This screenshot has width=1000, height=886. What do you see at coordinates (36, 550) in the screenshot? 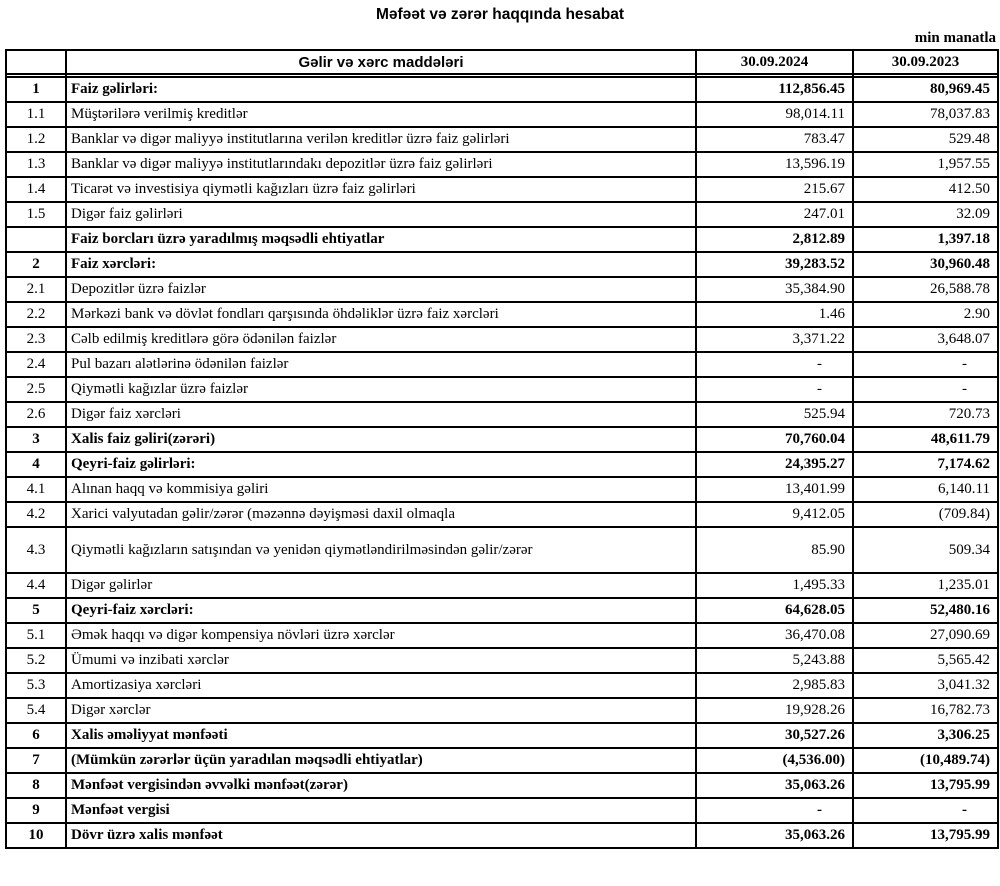
I see `row-number: 4.3` at bounding box center [36, 550].